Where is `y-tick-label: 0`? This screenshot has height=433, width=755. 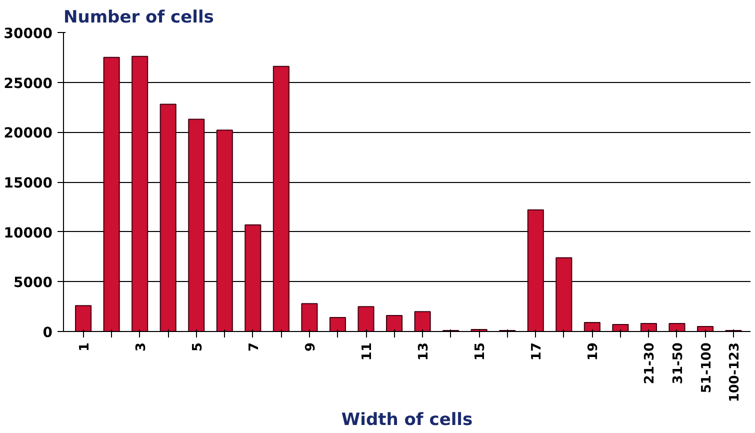 y-tick-label: 0 is located at coordinates (47, 333).